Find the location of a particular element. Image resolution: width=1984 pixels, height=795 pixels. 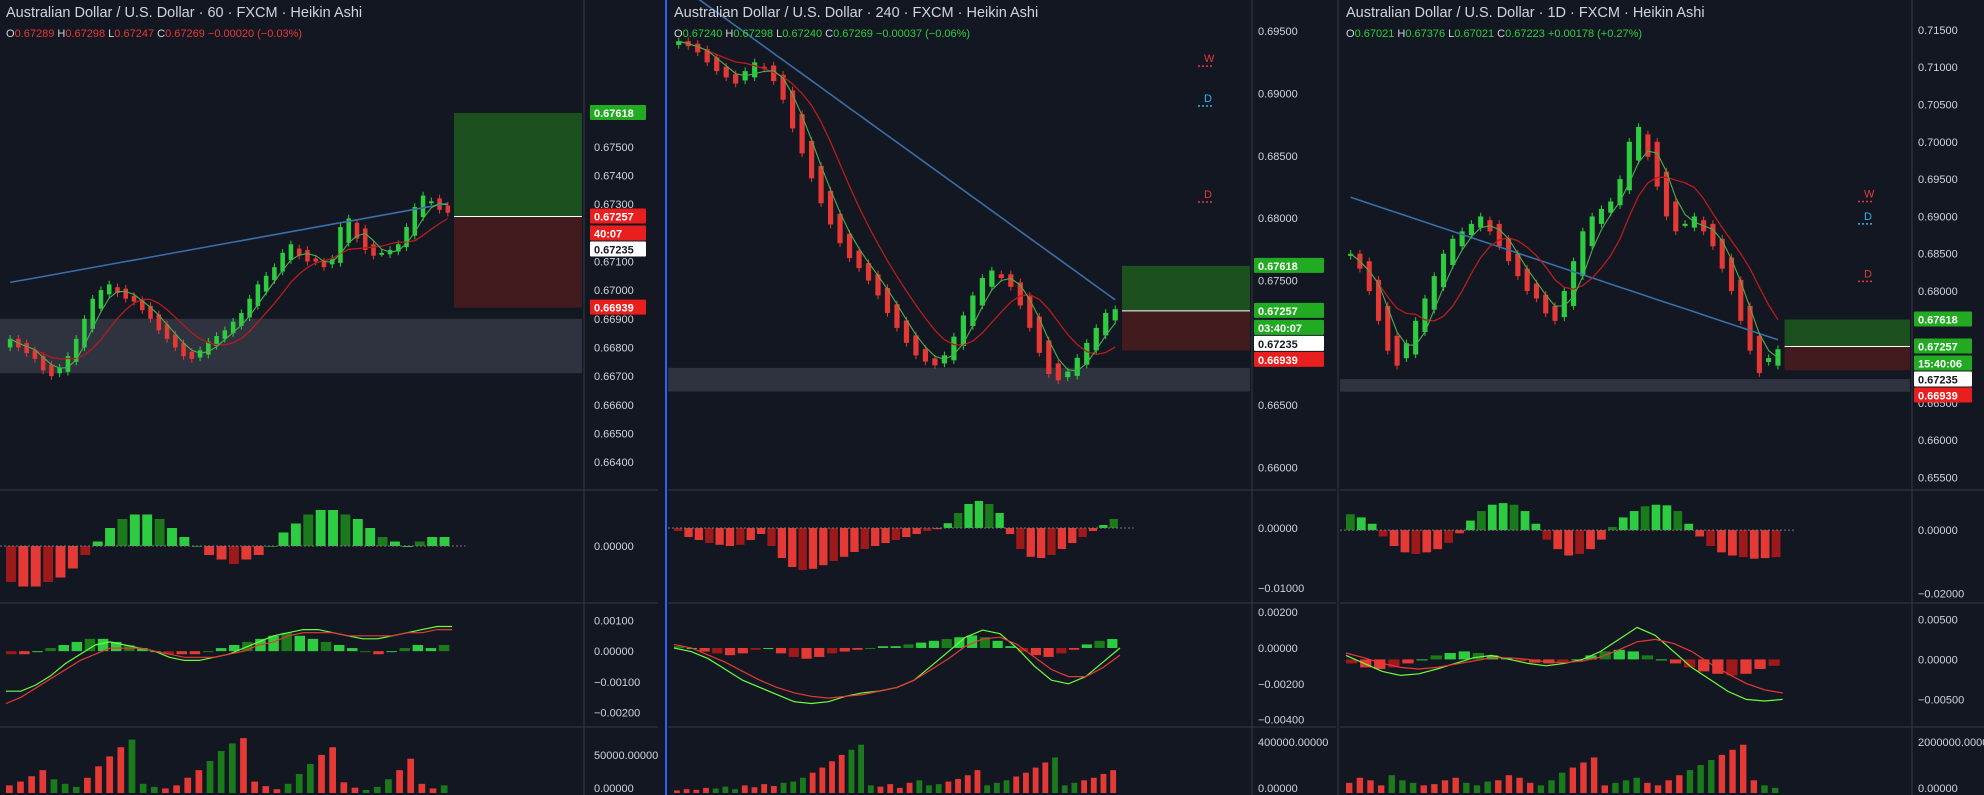

ohlc-key: H is located at coordinates (1401, 34).